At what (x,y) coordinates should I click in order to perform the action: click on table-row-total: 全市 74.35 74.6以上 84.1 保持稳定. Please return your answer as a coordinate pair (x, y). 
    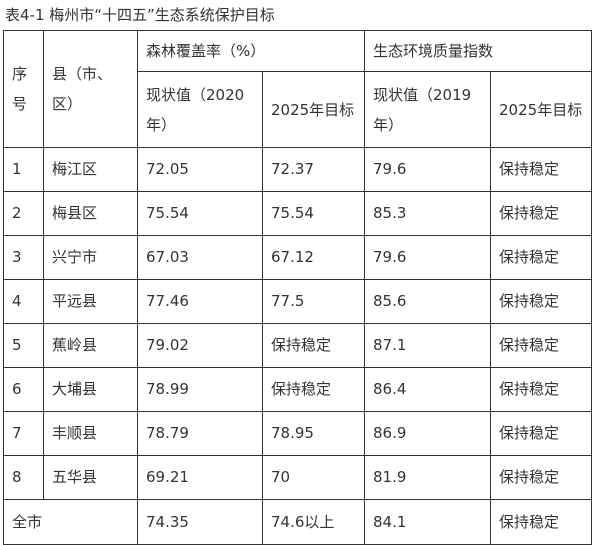
    Looking at the image, I should click on (298, 522).